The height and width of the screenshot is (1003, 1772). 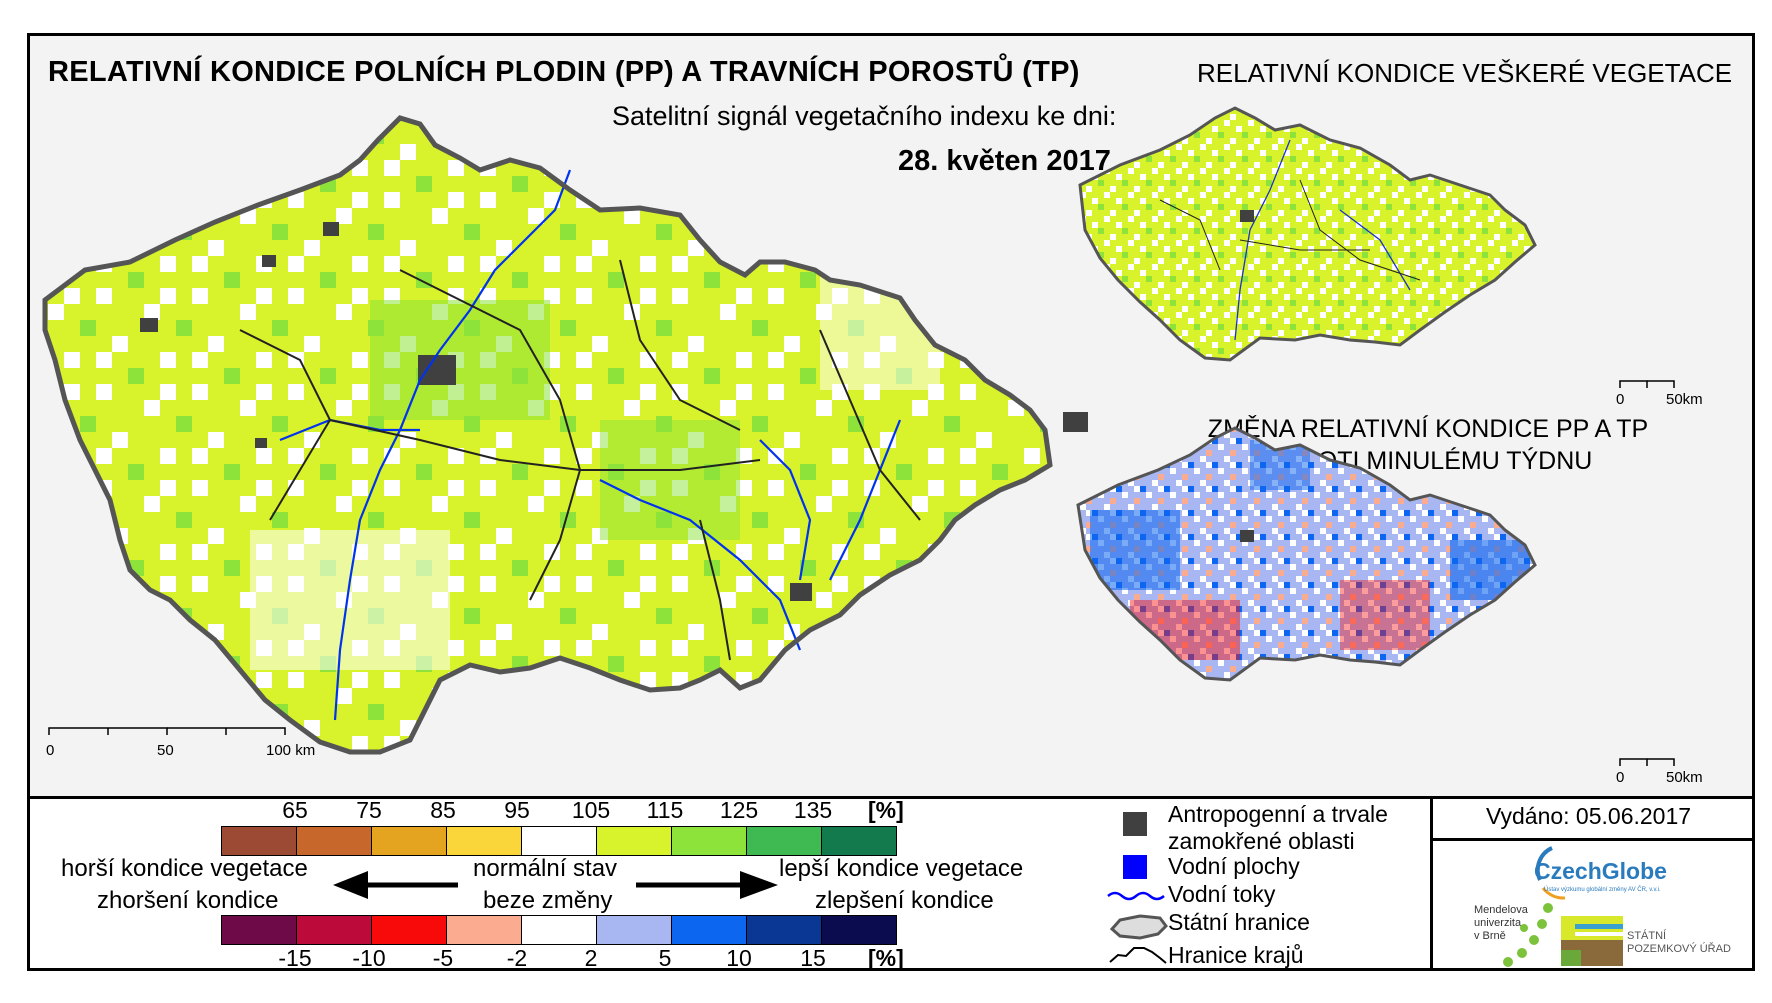 What do you see at coordinates (901, 868) in the screenshot?
I see `better-condition-label: lepší kondice vegetace` at bounding box center [901, 868].